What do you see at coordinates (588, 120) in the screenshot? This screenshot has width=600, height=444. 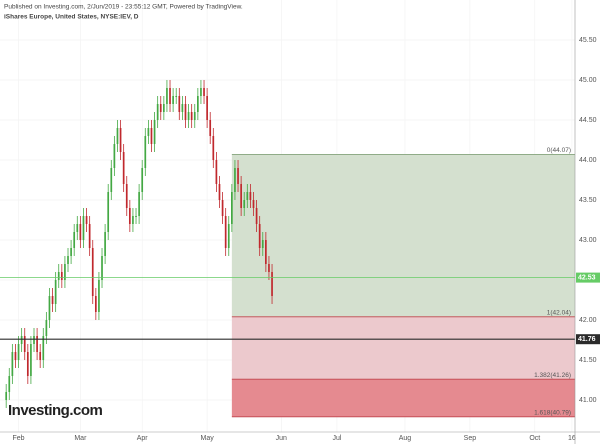 I see `y-tick-label: 44.50` at bounding box center [588, 120].